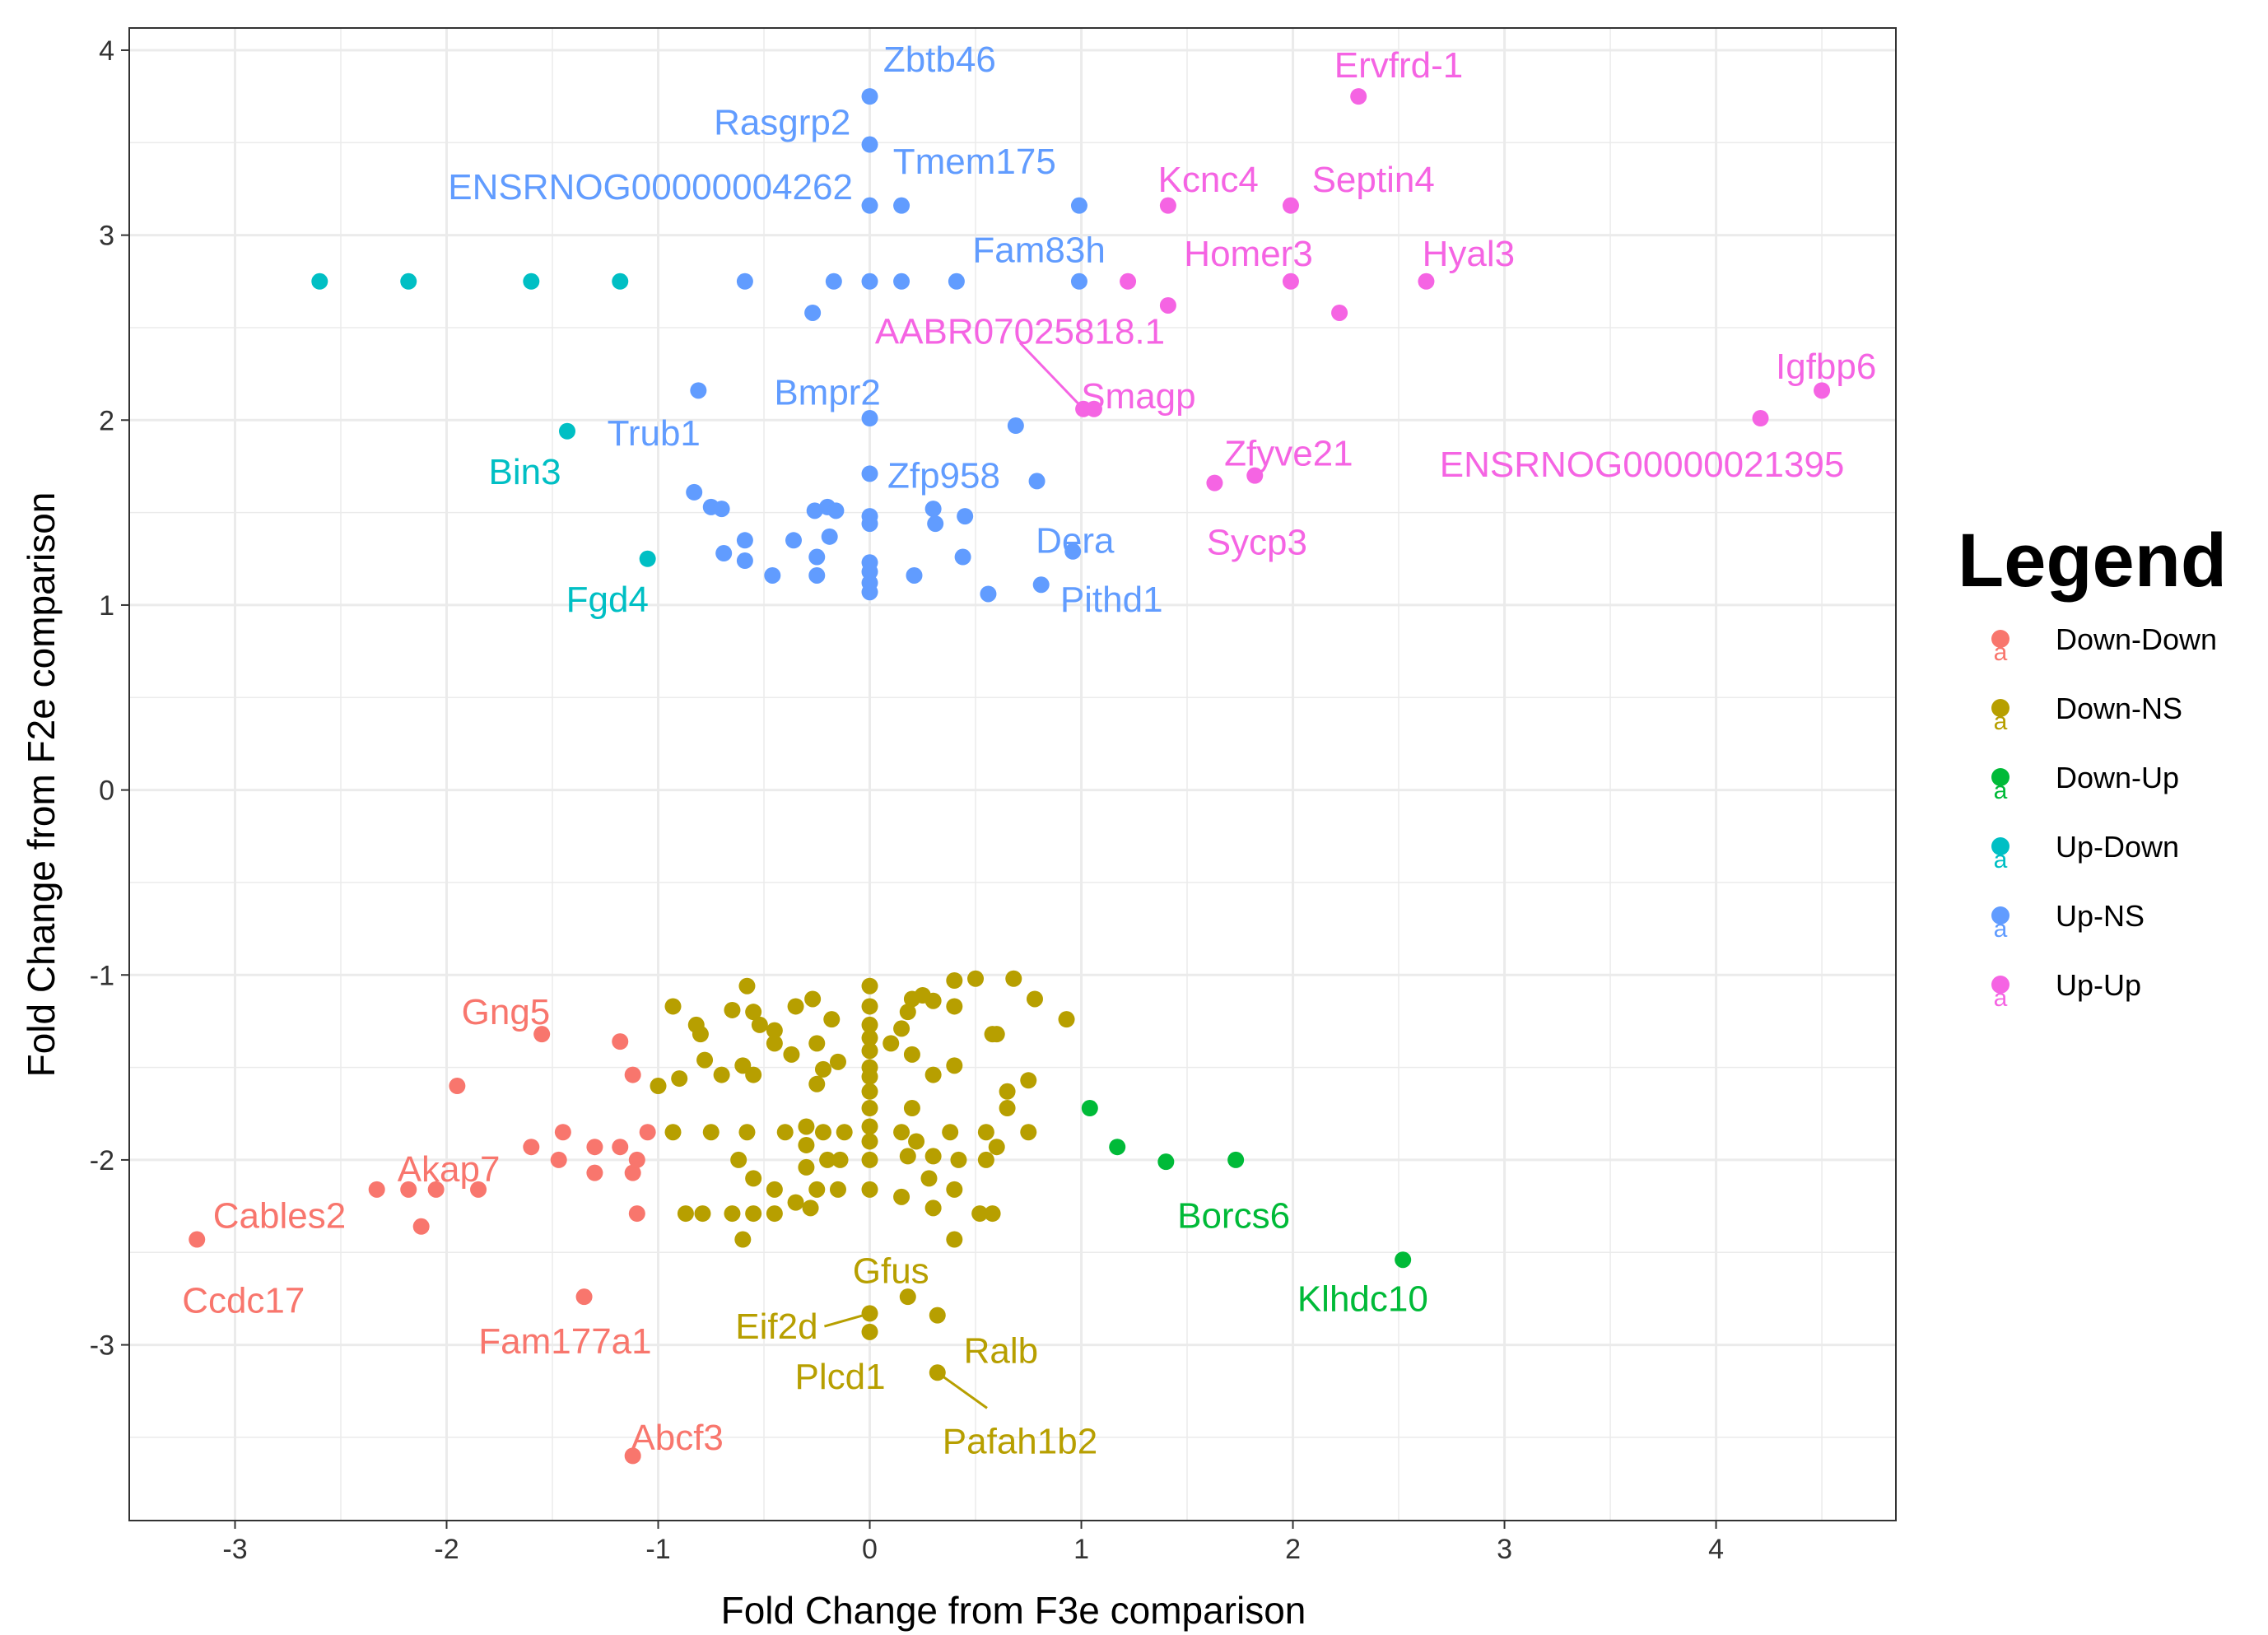  Describe the element at coordinates (607, 600) in the screenshot. I see `gene-label: Fgd4` at that location.